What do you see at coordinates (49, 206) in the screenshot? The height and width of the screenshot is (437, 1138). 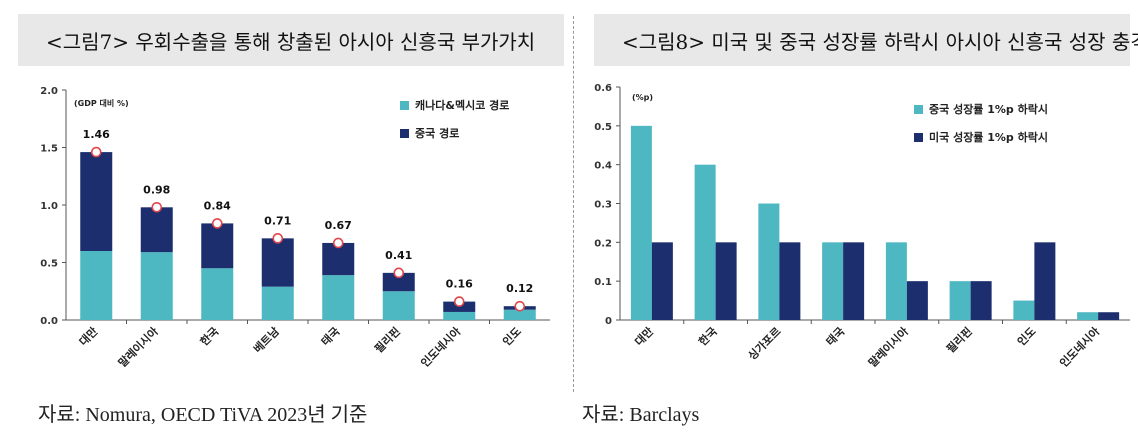 I see `left-chart-y-tick-label: 1.0` at bounding box center [49, 206].